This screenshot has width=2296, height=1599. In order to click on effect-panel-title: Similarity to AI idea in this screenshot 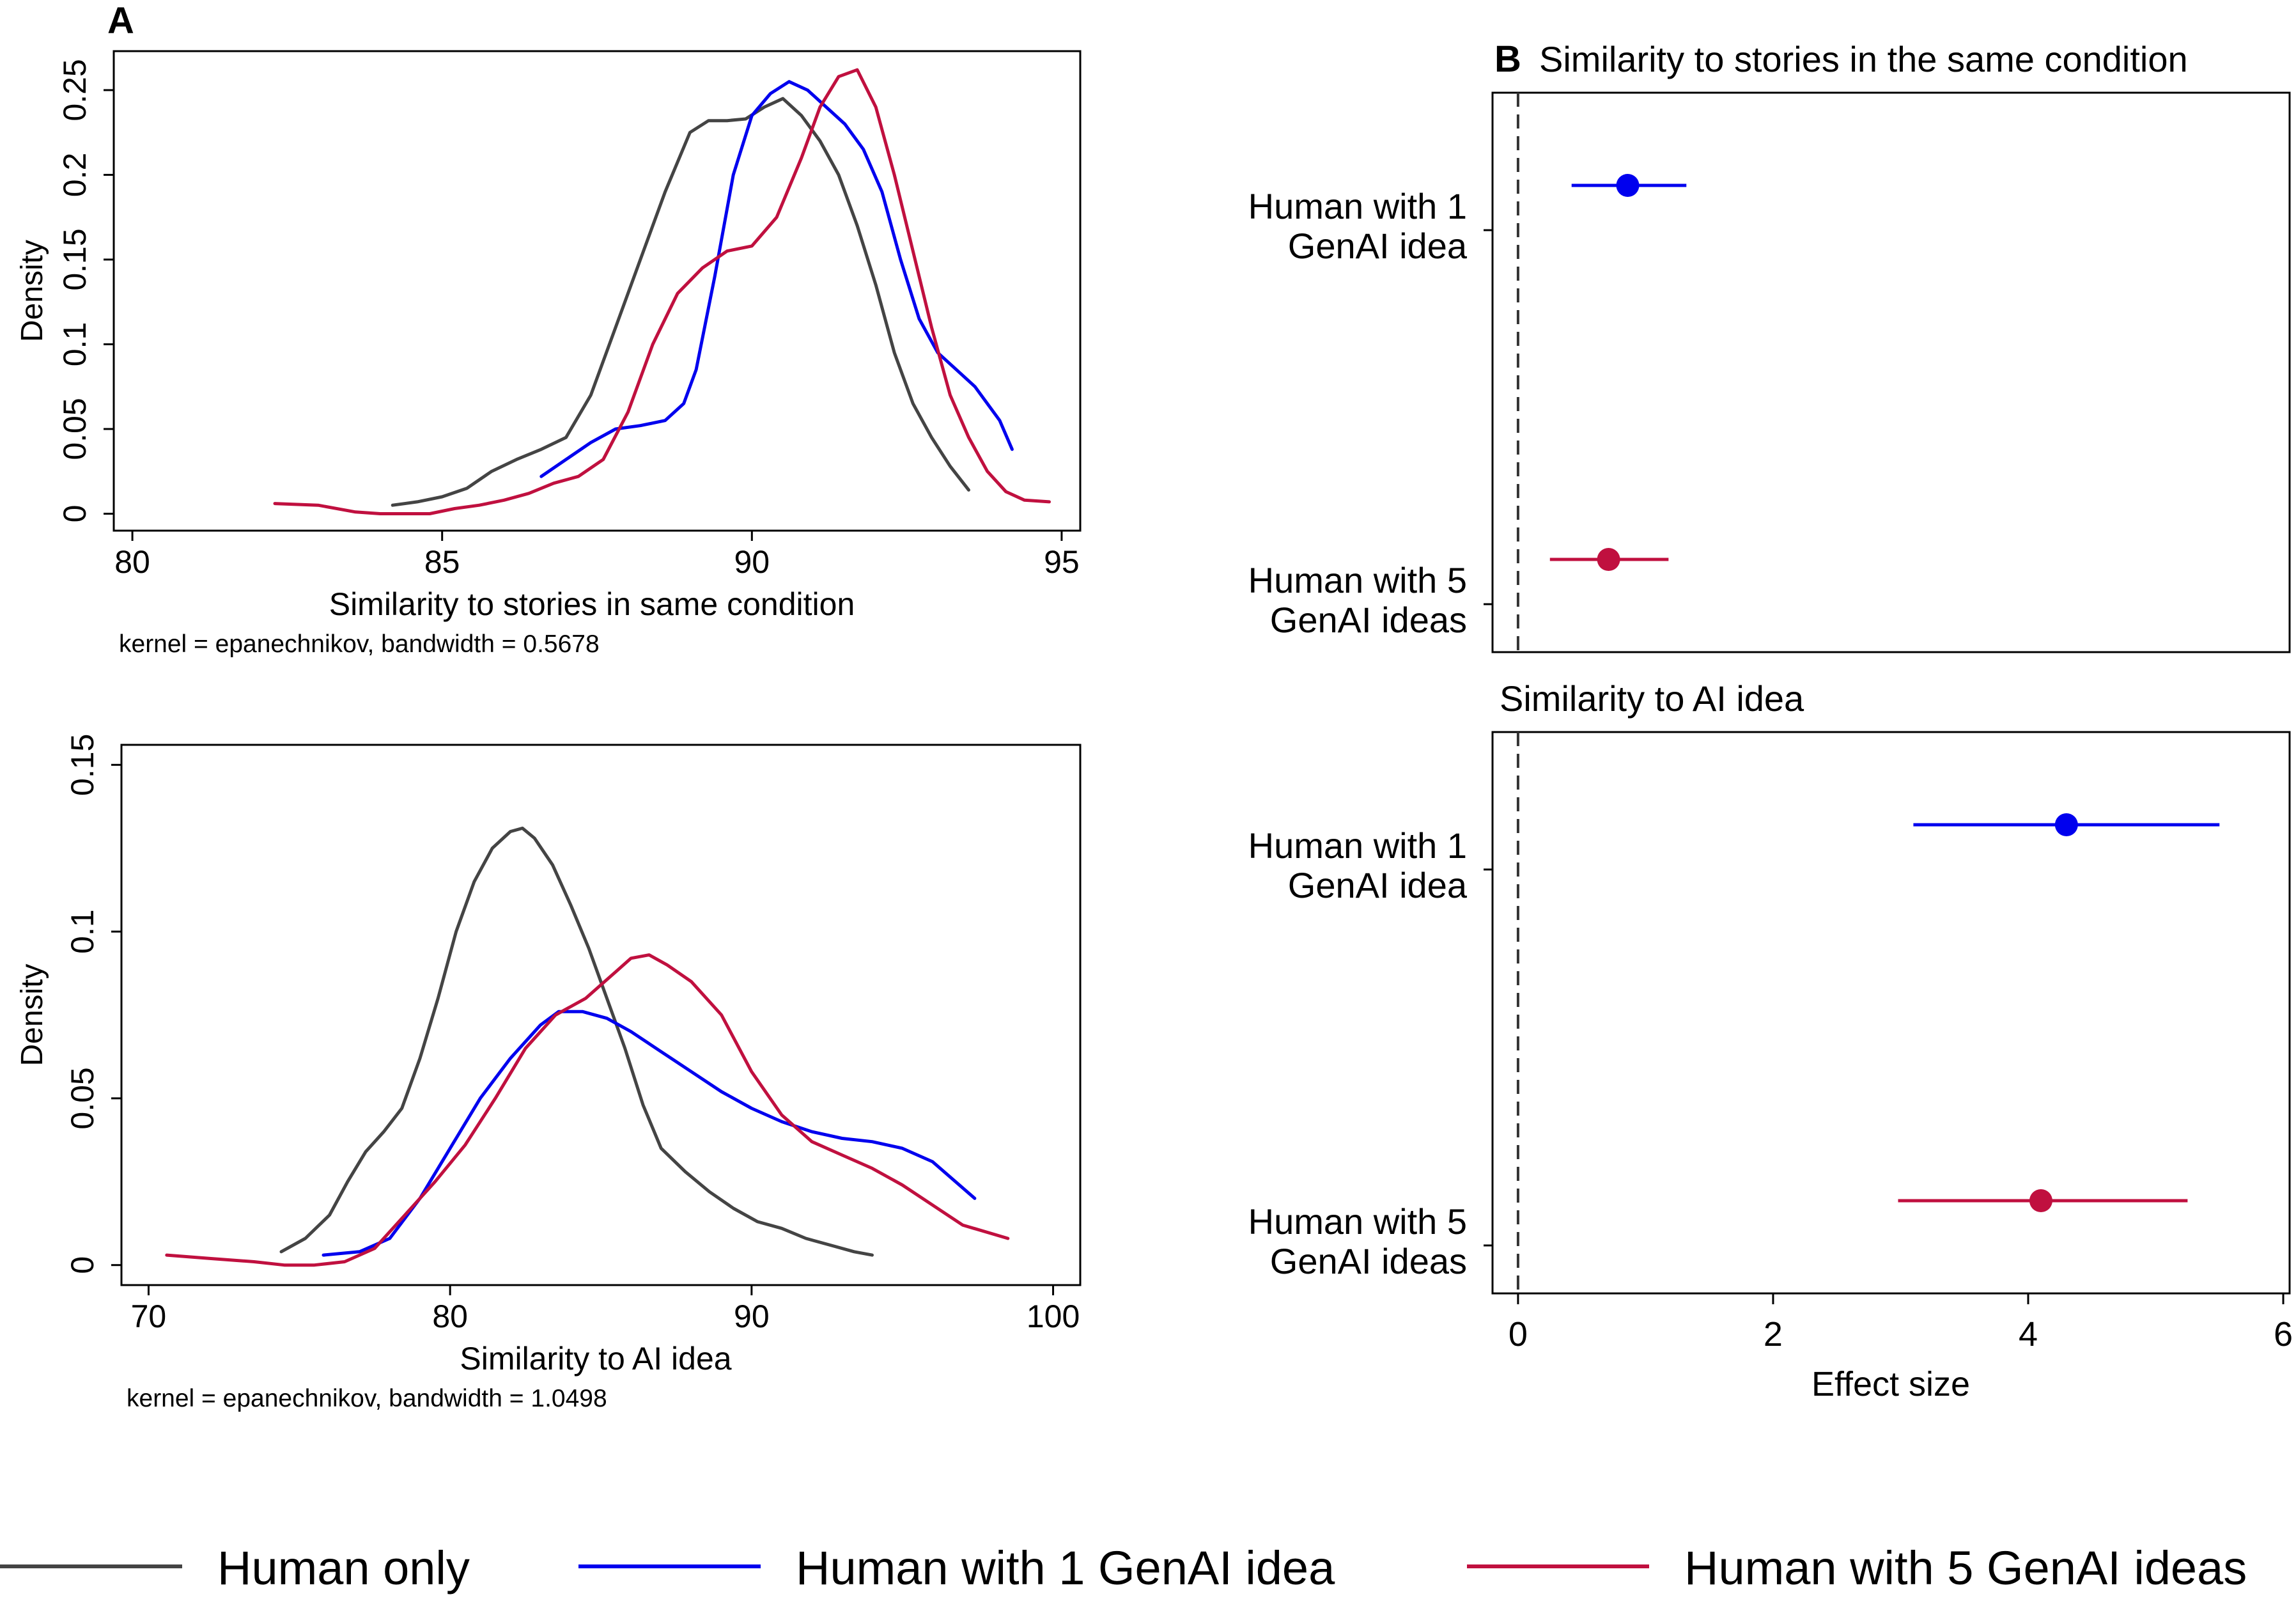, I will do `click(1652, 699)`.